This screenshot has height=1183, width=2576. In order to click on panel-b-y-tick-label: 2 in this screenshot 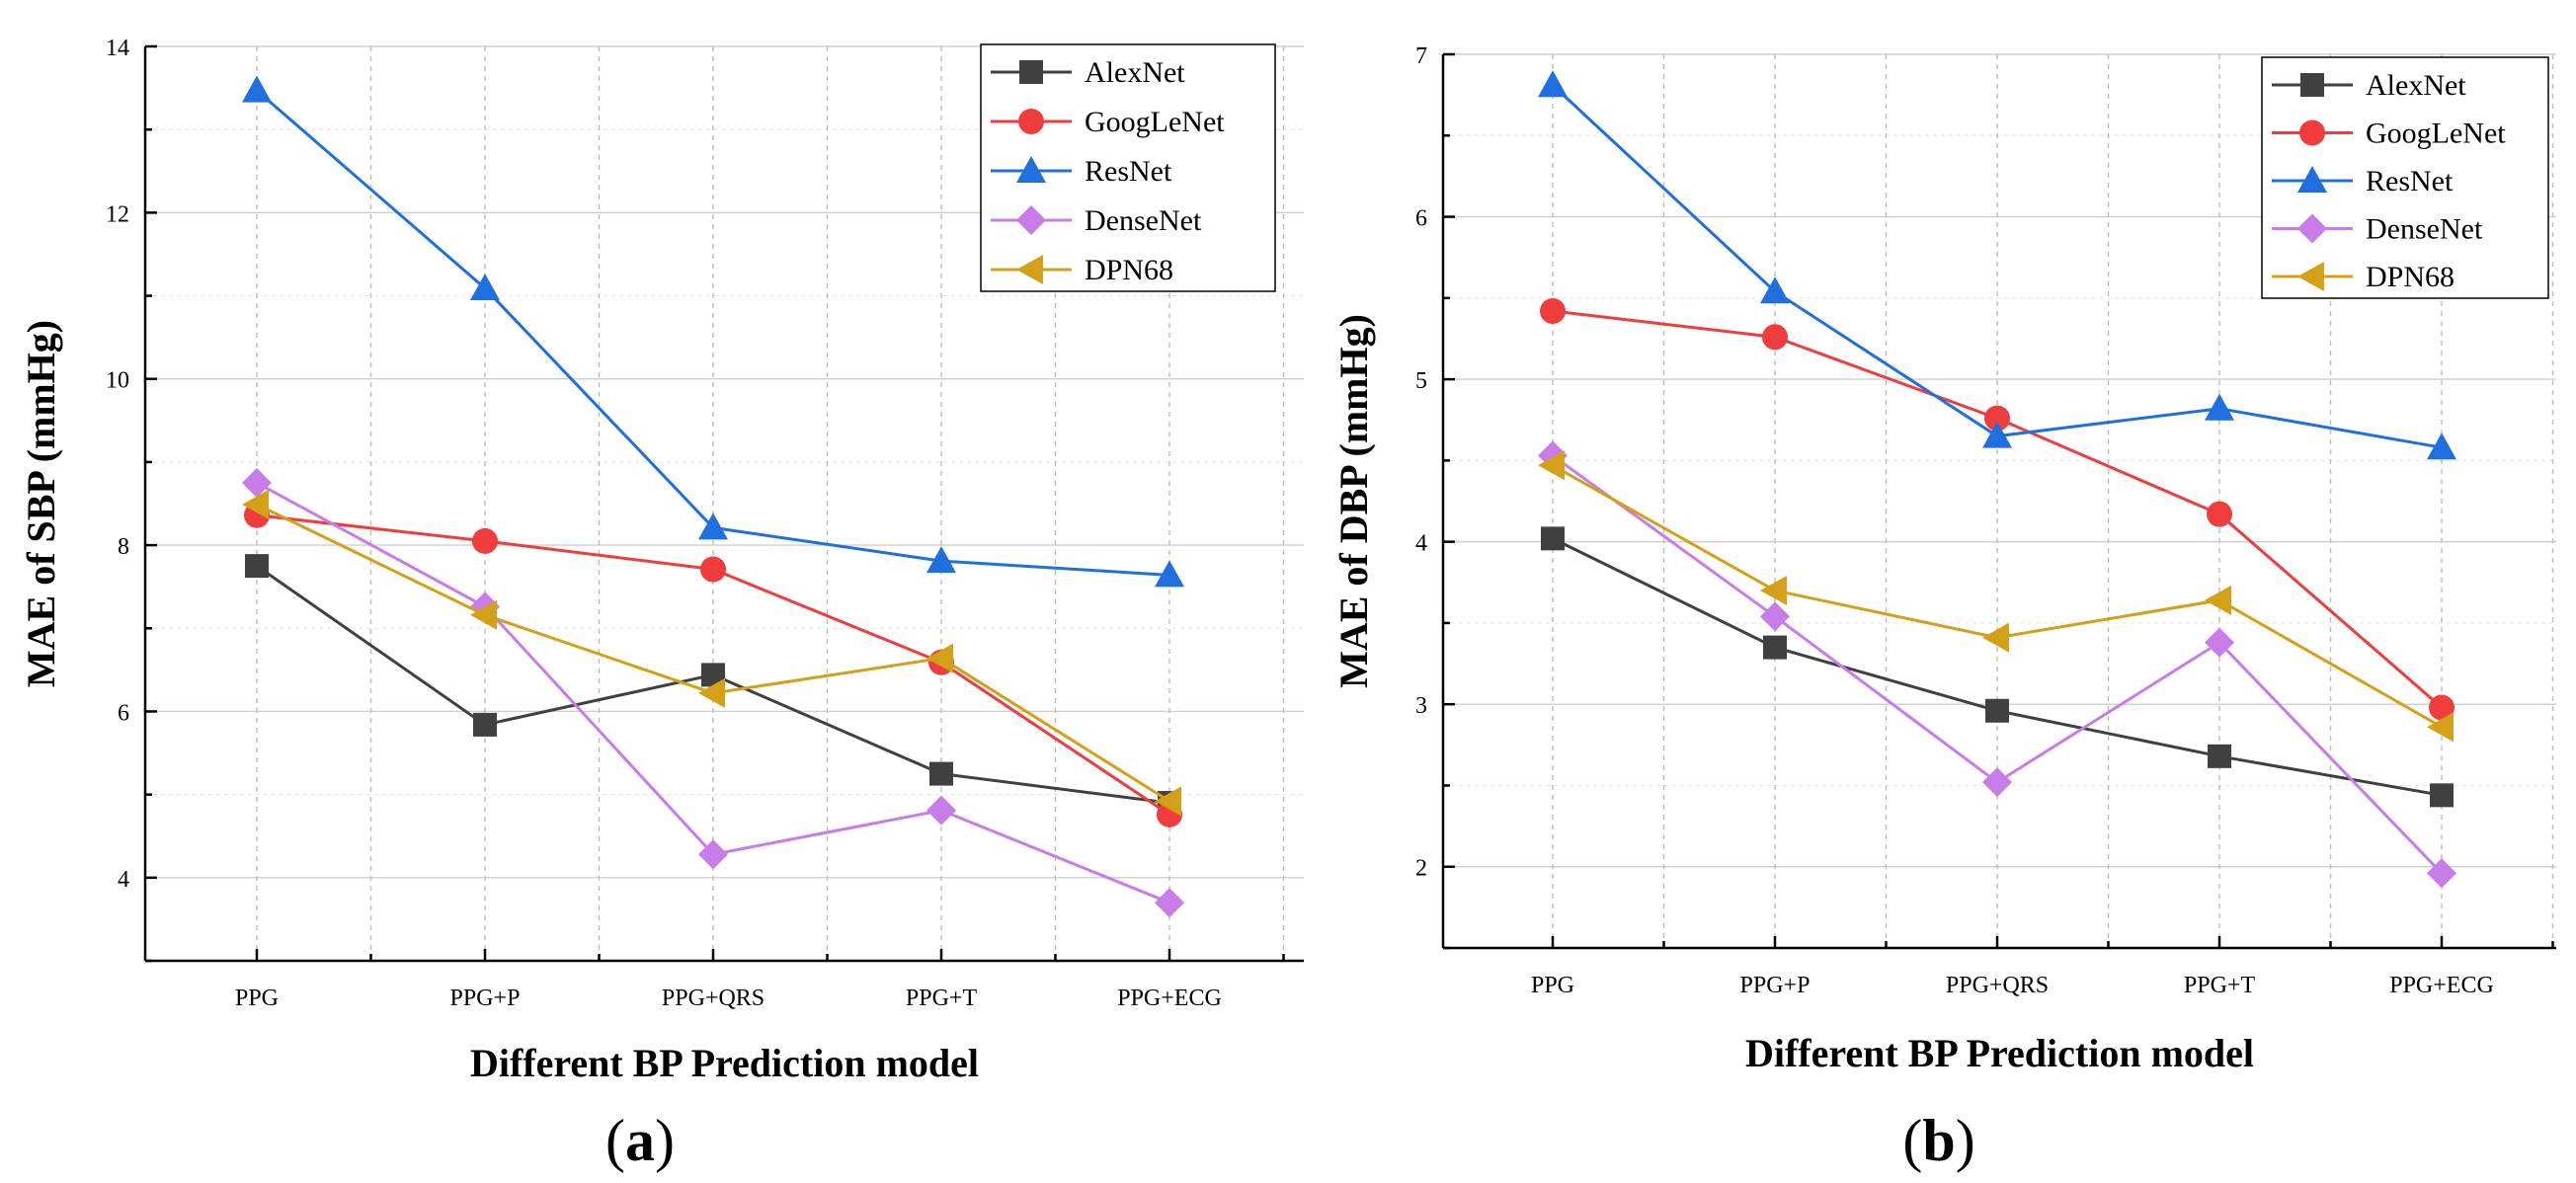, I will do `click(1421, 869)`.